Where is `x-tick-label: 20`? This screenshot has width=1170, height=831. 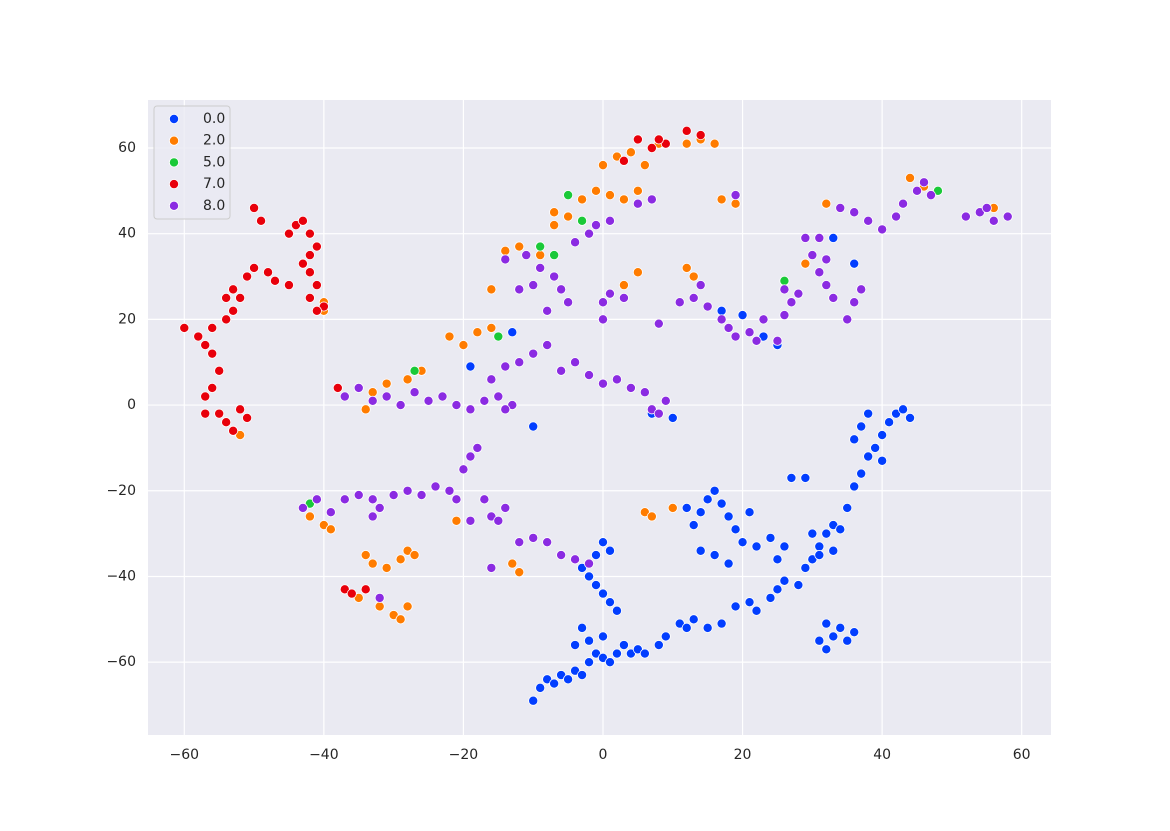 x-tick-label: 20 is located at coordinates (743, 755).